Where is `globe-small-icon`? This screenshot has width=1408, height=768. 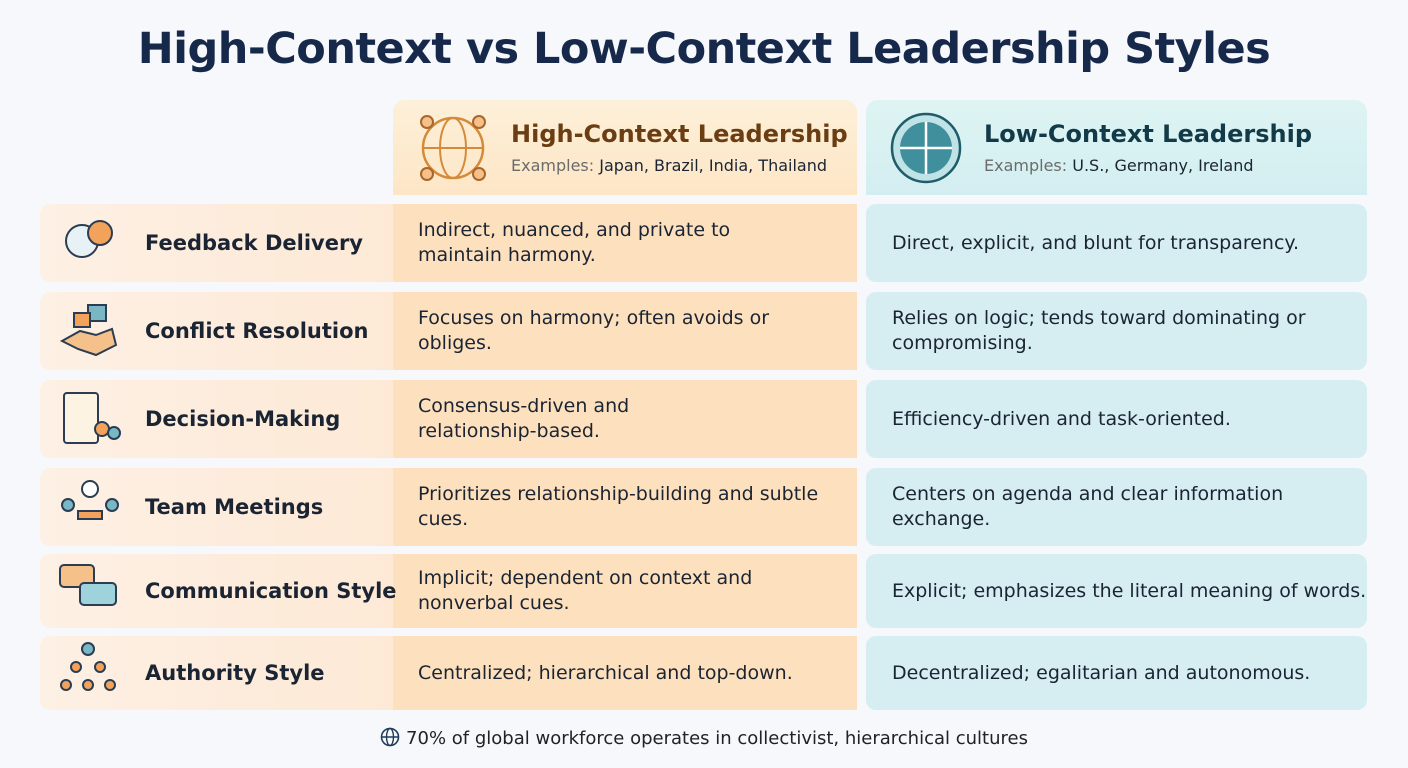
globe-small-icon is located at coordinates (390, 737).